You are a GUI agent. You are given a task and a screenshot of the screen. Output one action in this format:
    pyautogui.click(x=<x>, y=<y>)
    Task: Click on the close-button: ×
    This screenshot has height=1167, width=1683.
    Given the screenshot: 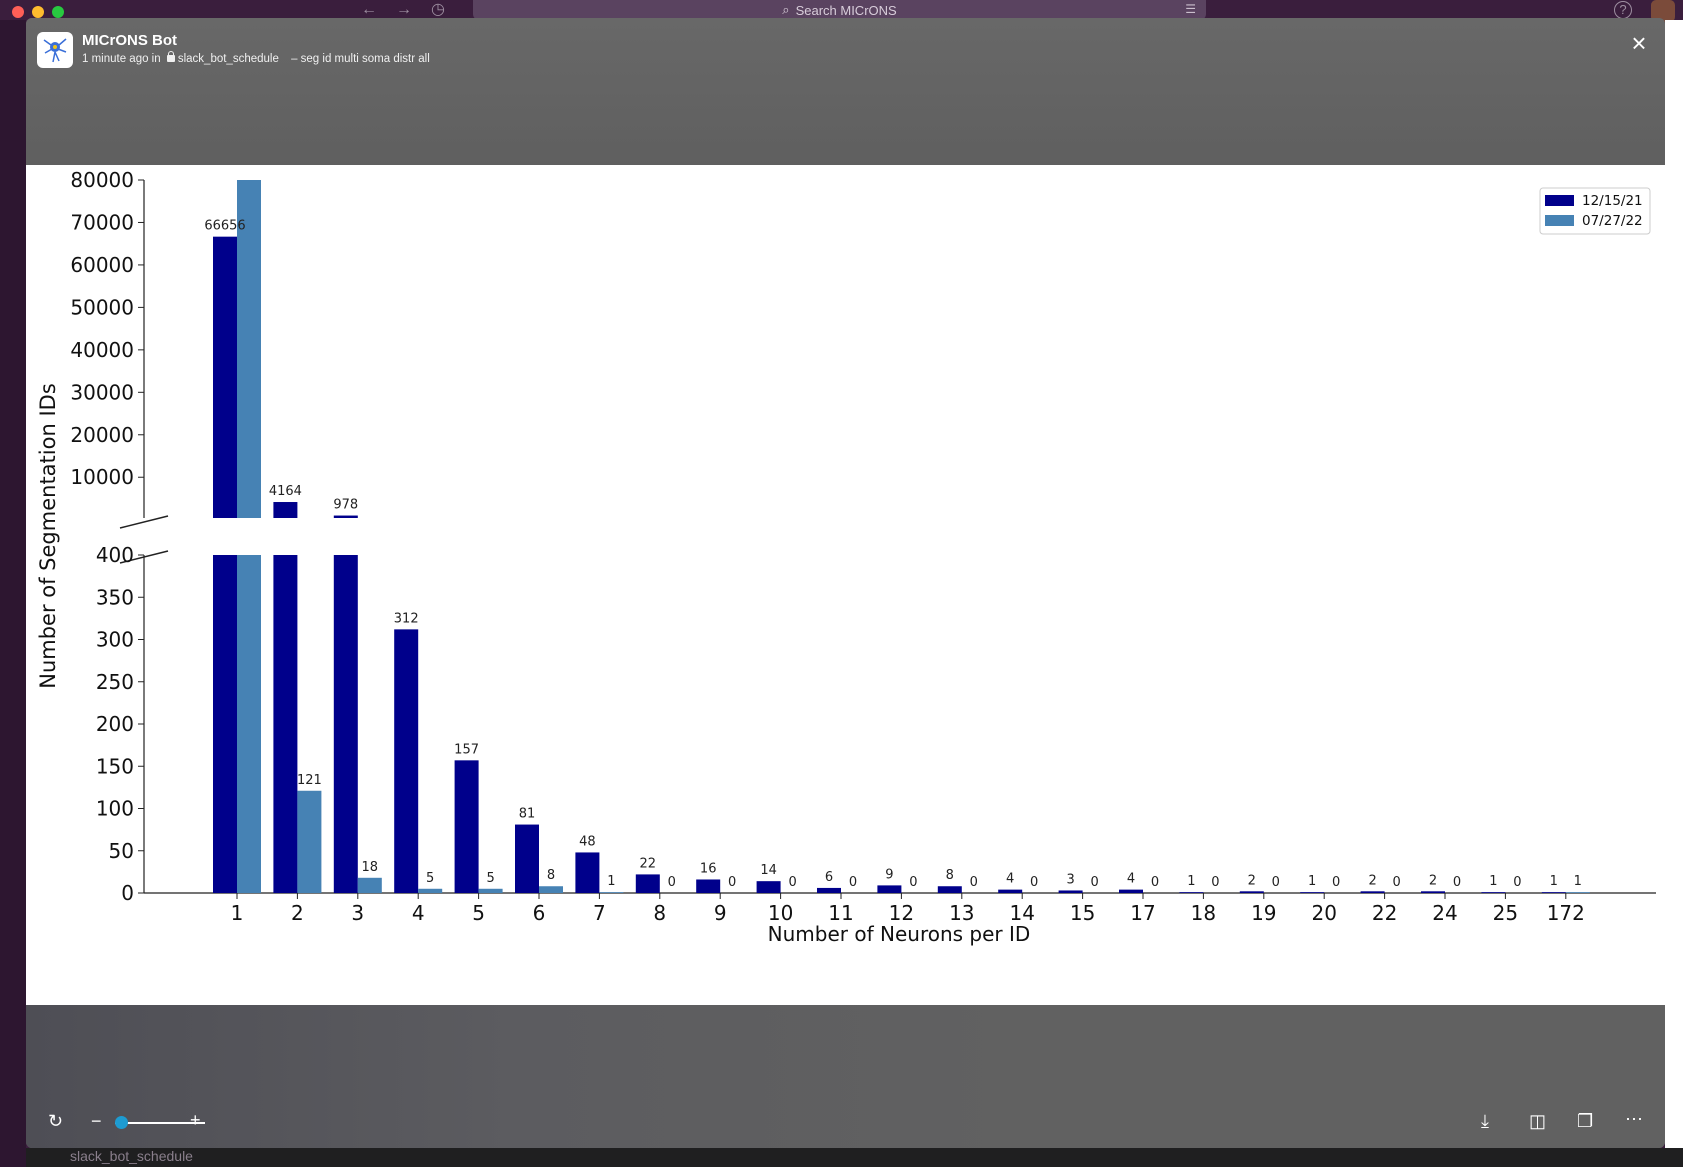 What is the action you would take?
    pyautogui.click(x=1639, y=43)
    